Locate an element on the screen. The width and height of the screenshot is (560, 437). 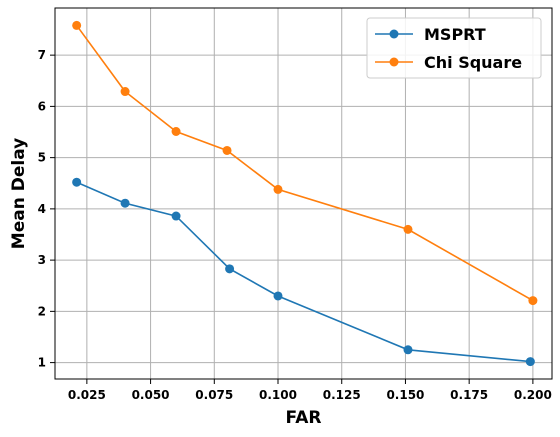
x-tick-label: 0.075 is located at coordinates (214, 395).